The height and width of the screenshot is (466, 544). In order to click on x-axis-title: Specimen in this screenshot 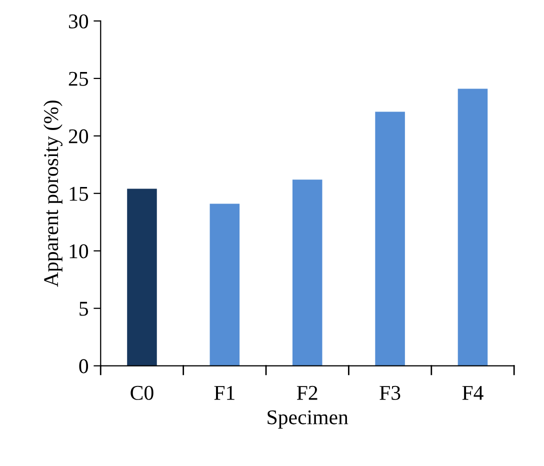, I will do `click(308, 419)`.